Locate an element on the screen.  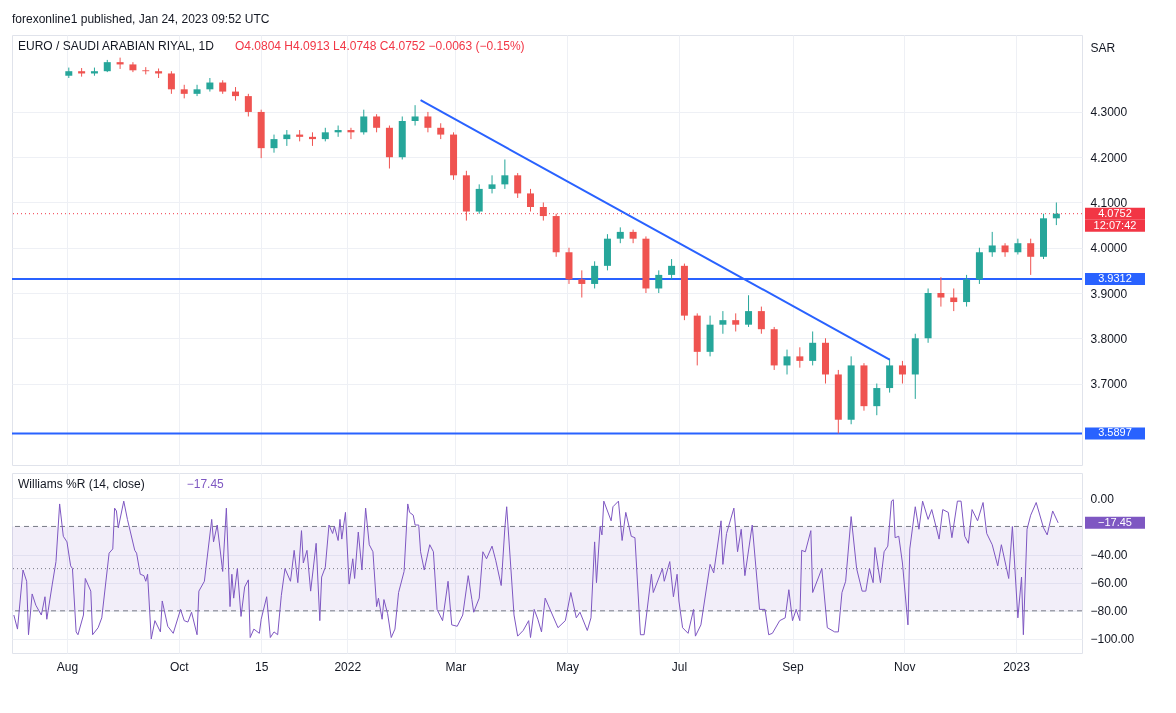
chart-subtitle: −17.45 is located at coordinates (205, 484).